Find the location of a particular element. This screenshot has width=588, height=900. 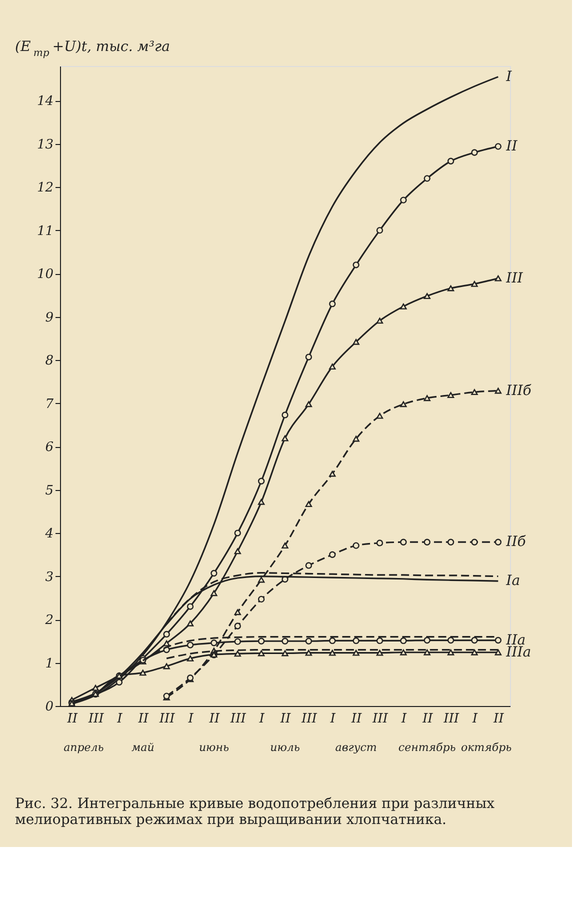

series-label: IIIб is located at coordinates (518, 390).